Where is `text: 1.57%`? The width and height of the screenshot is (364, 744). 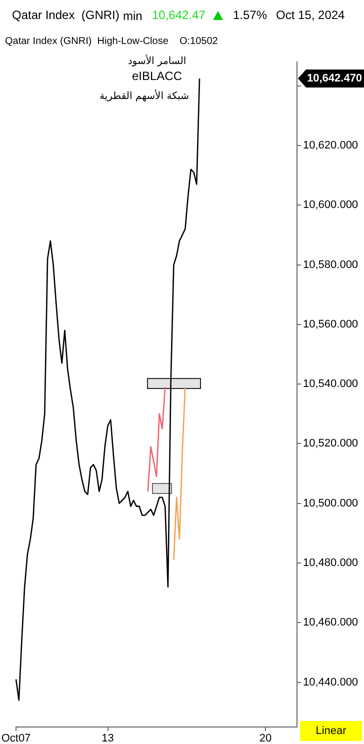 text: 1.57% is located at coordinates (250, 15).